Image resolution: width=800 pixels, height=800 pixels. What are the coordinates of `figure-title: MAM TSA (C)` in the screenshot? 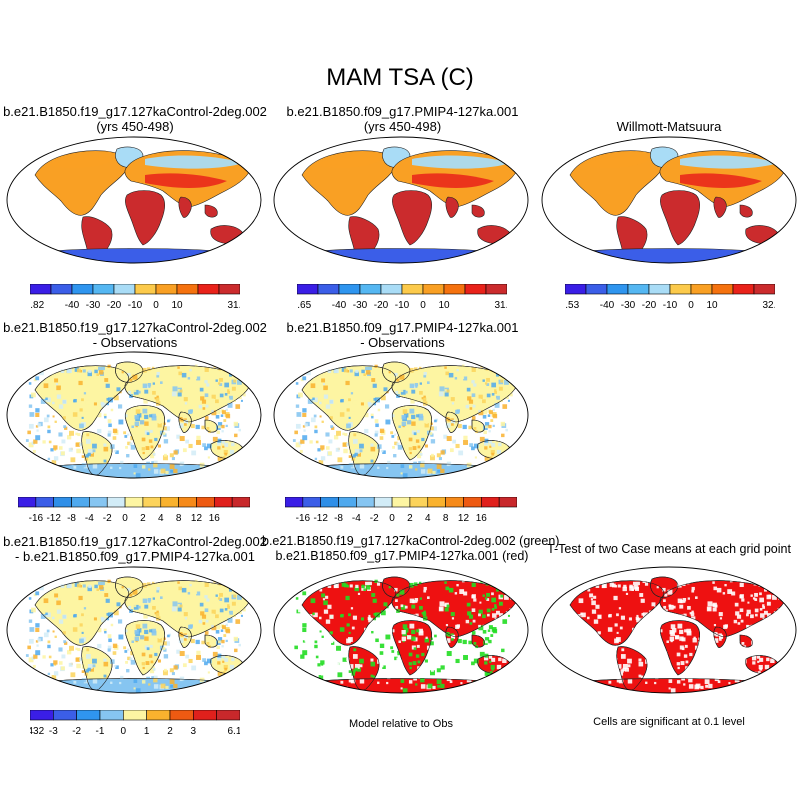 It's located at (400, 77).